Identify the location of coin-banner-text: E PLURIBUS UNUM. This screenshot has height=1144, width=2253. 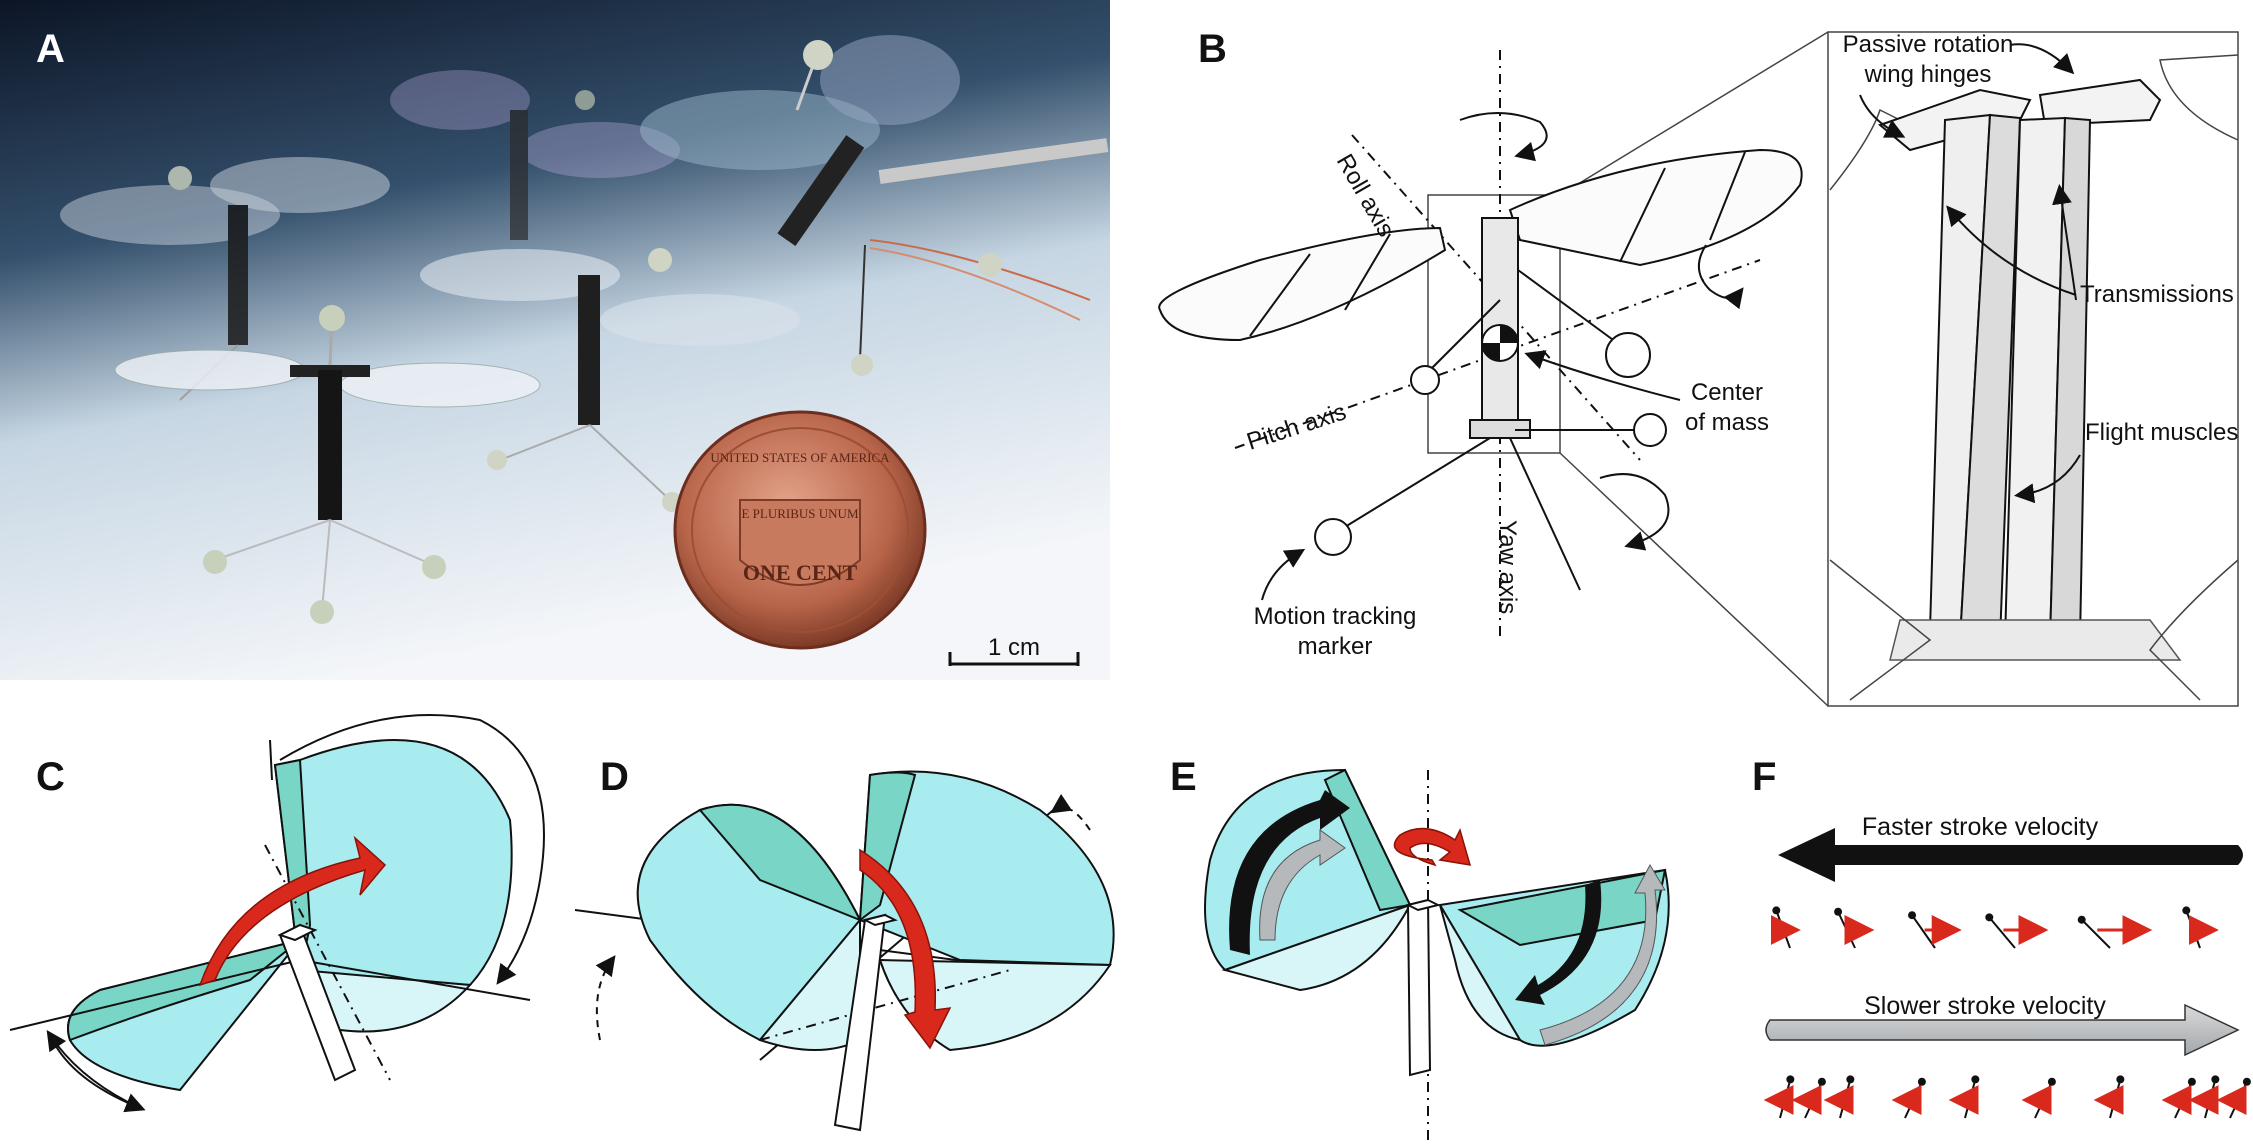
(799, 513).